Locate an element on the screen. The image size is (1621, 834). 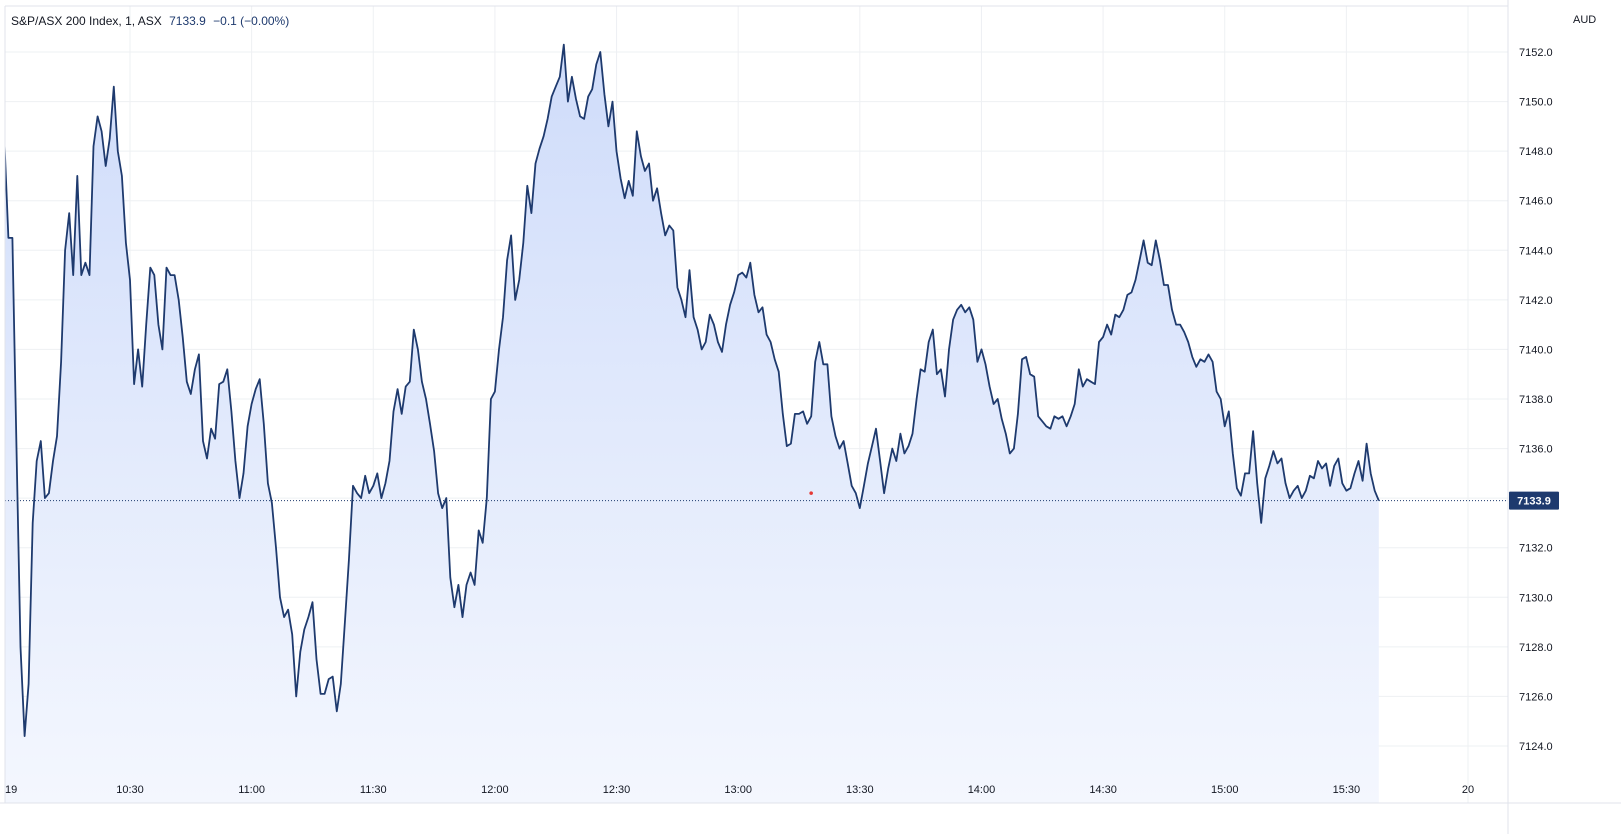
y-tick-label: 7150.0 is located at coordinates (1536, 103).